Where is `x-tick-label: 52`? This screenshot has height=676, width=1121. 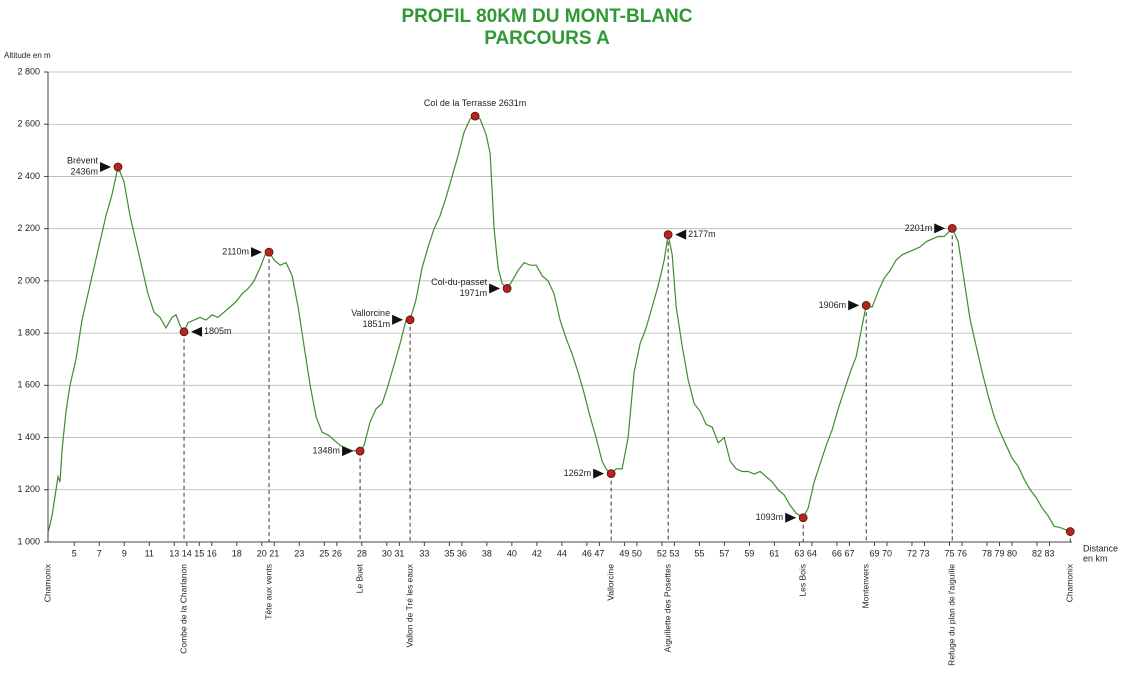
x-tick-label: 52 is located at coordinates (662, 553).